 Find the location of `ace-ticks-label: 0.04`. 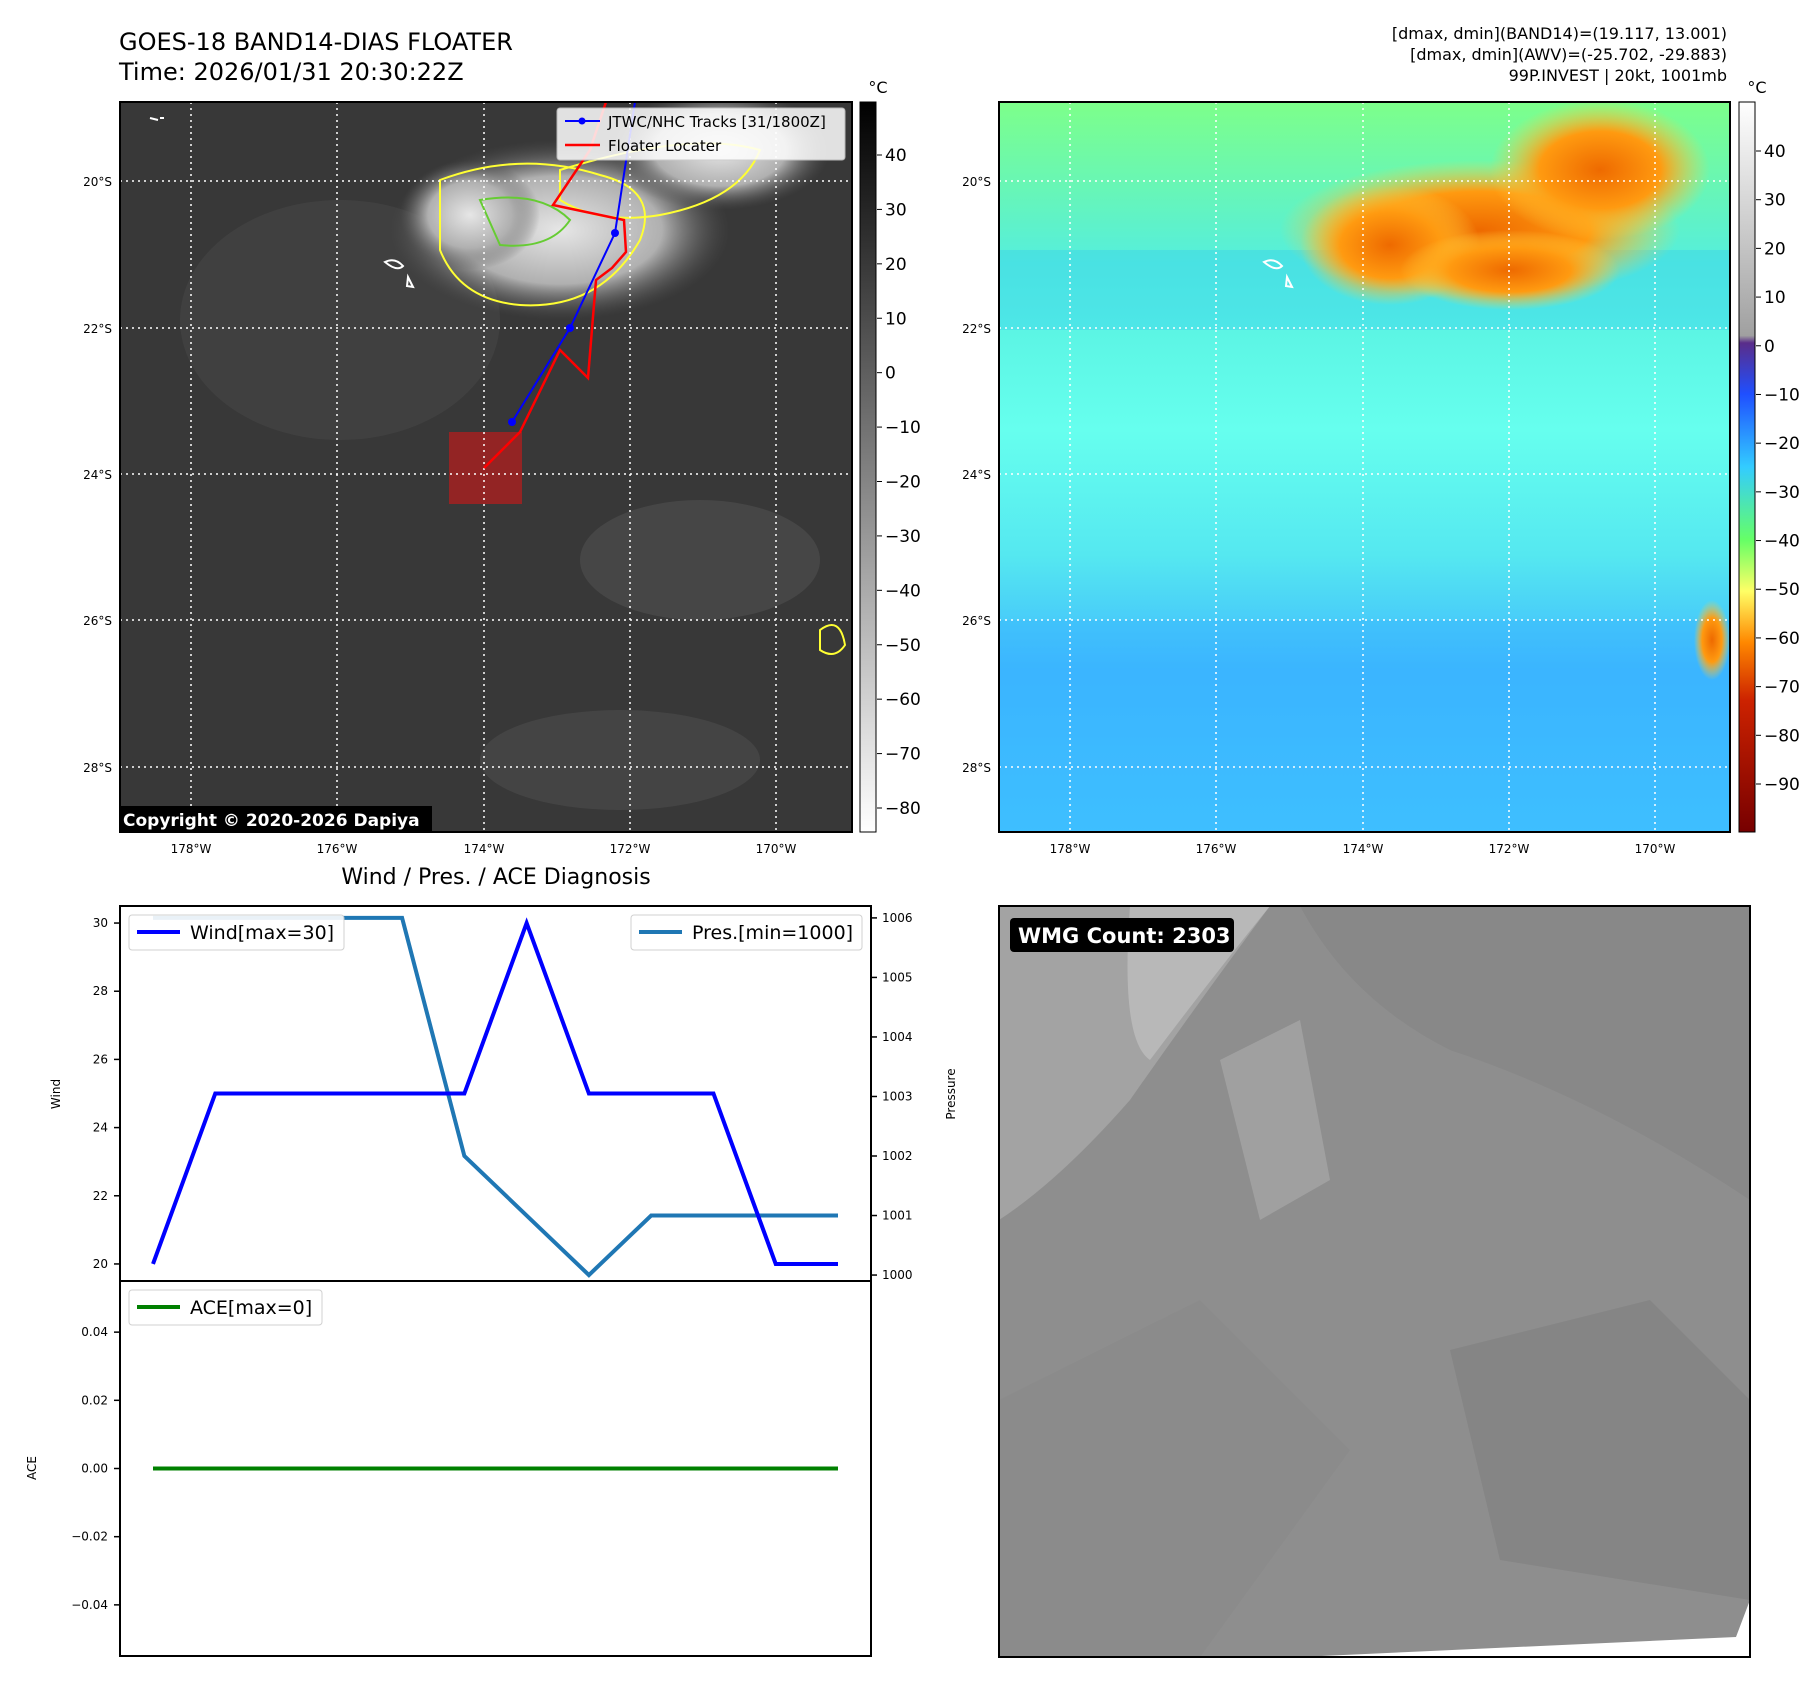

ace-ticks-label: 0.04 is located at coordinates (94, 1332).